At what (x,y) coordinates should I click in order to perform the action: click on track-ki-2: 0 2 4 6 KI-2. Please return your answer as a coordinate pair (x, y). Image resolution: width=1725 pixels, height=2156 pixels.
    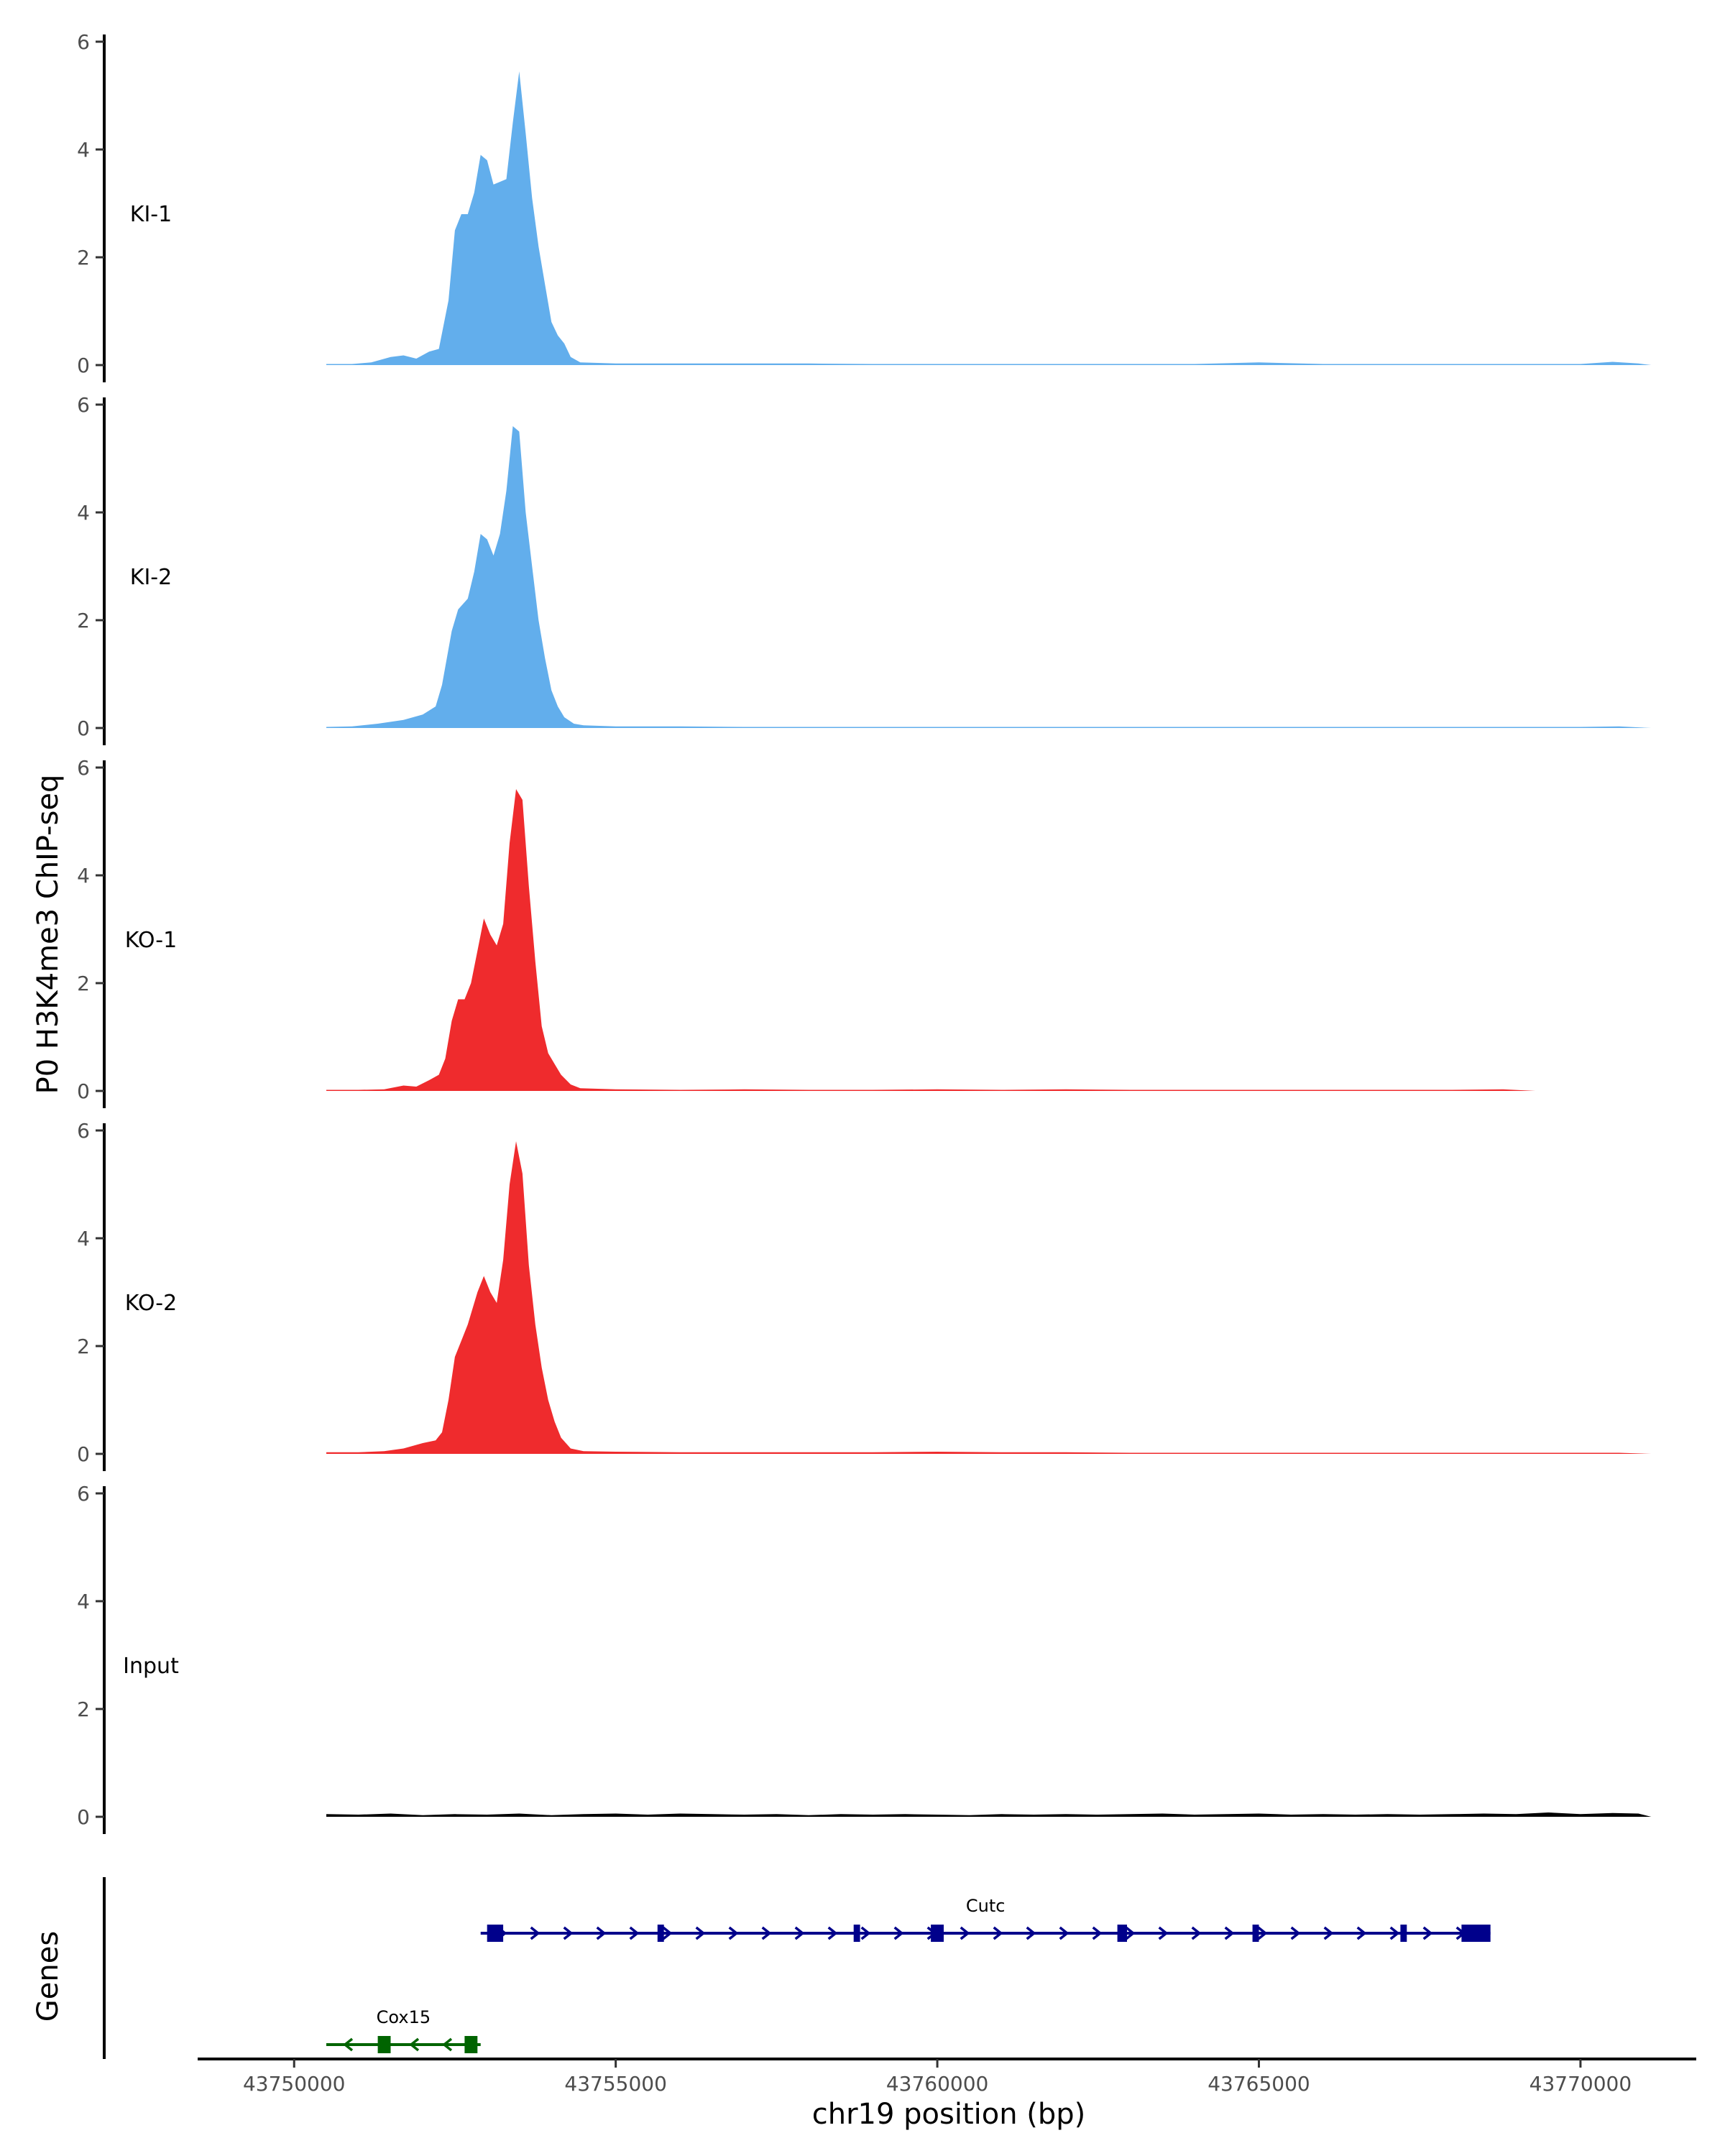
    Looking at the image, I should click on (864, 569).